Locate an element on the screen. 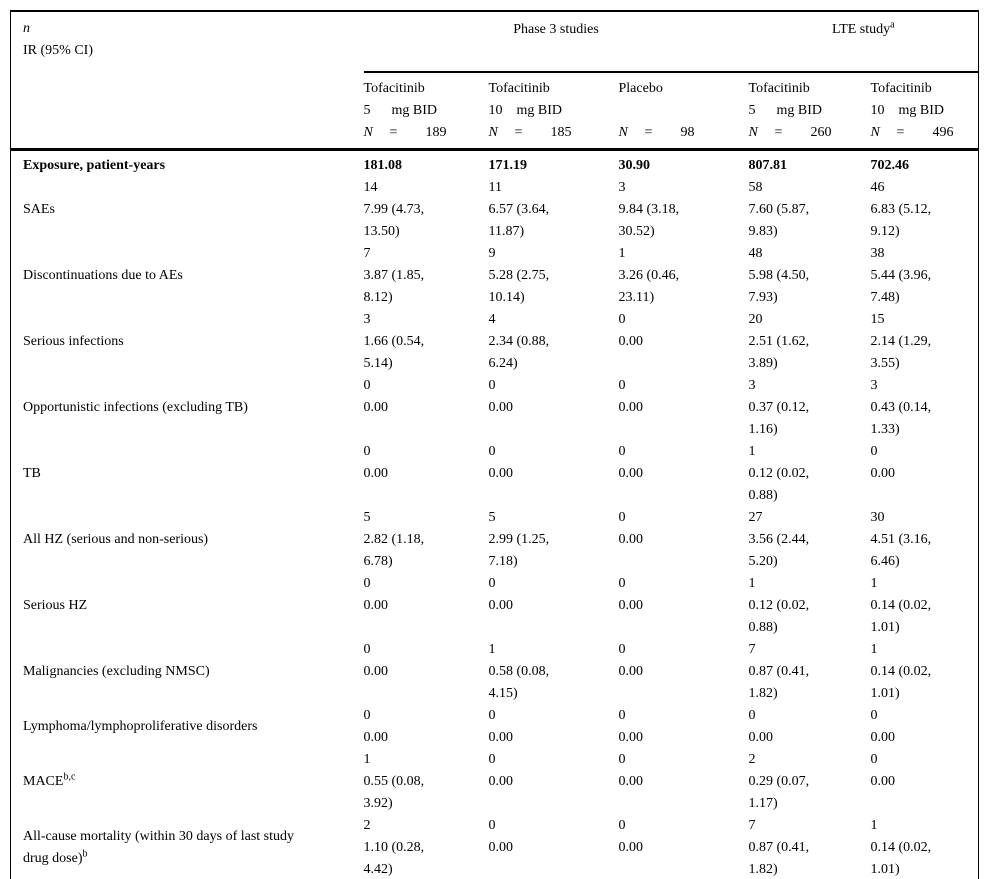  data-cell: 27 3.56 (2.44, 5.20) is located at coordinates (810, 540).